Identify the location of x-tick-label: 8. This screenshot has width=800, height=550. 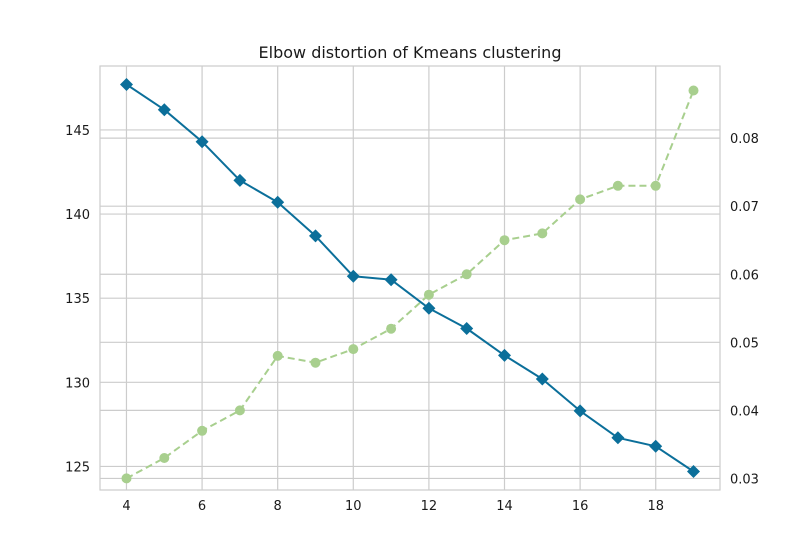
(278, 506).